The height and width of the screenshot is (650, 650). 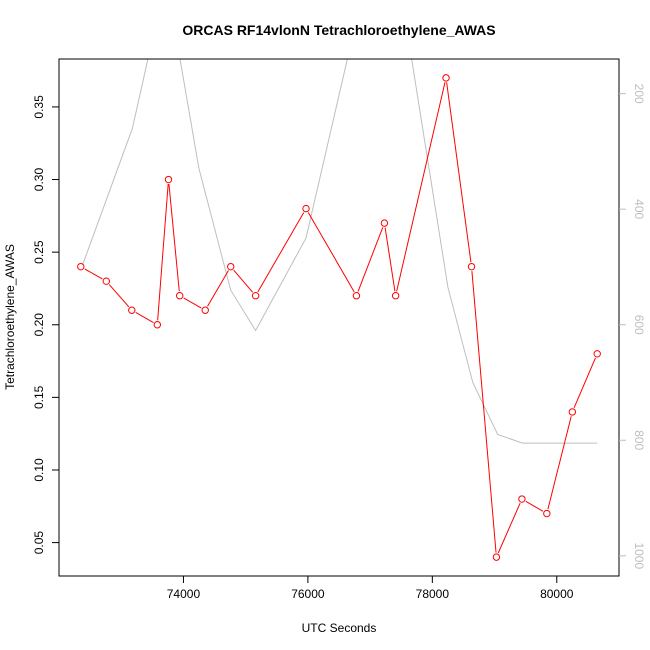 I want to click on y-tick-label: 0.35, so click(x=39, y=107).